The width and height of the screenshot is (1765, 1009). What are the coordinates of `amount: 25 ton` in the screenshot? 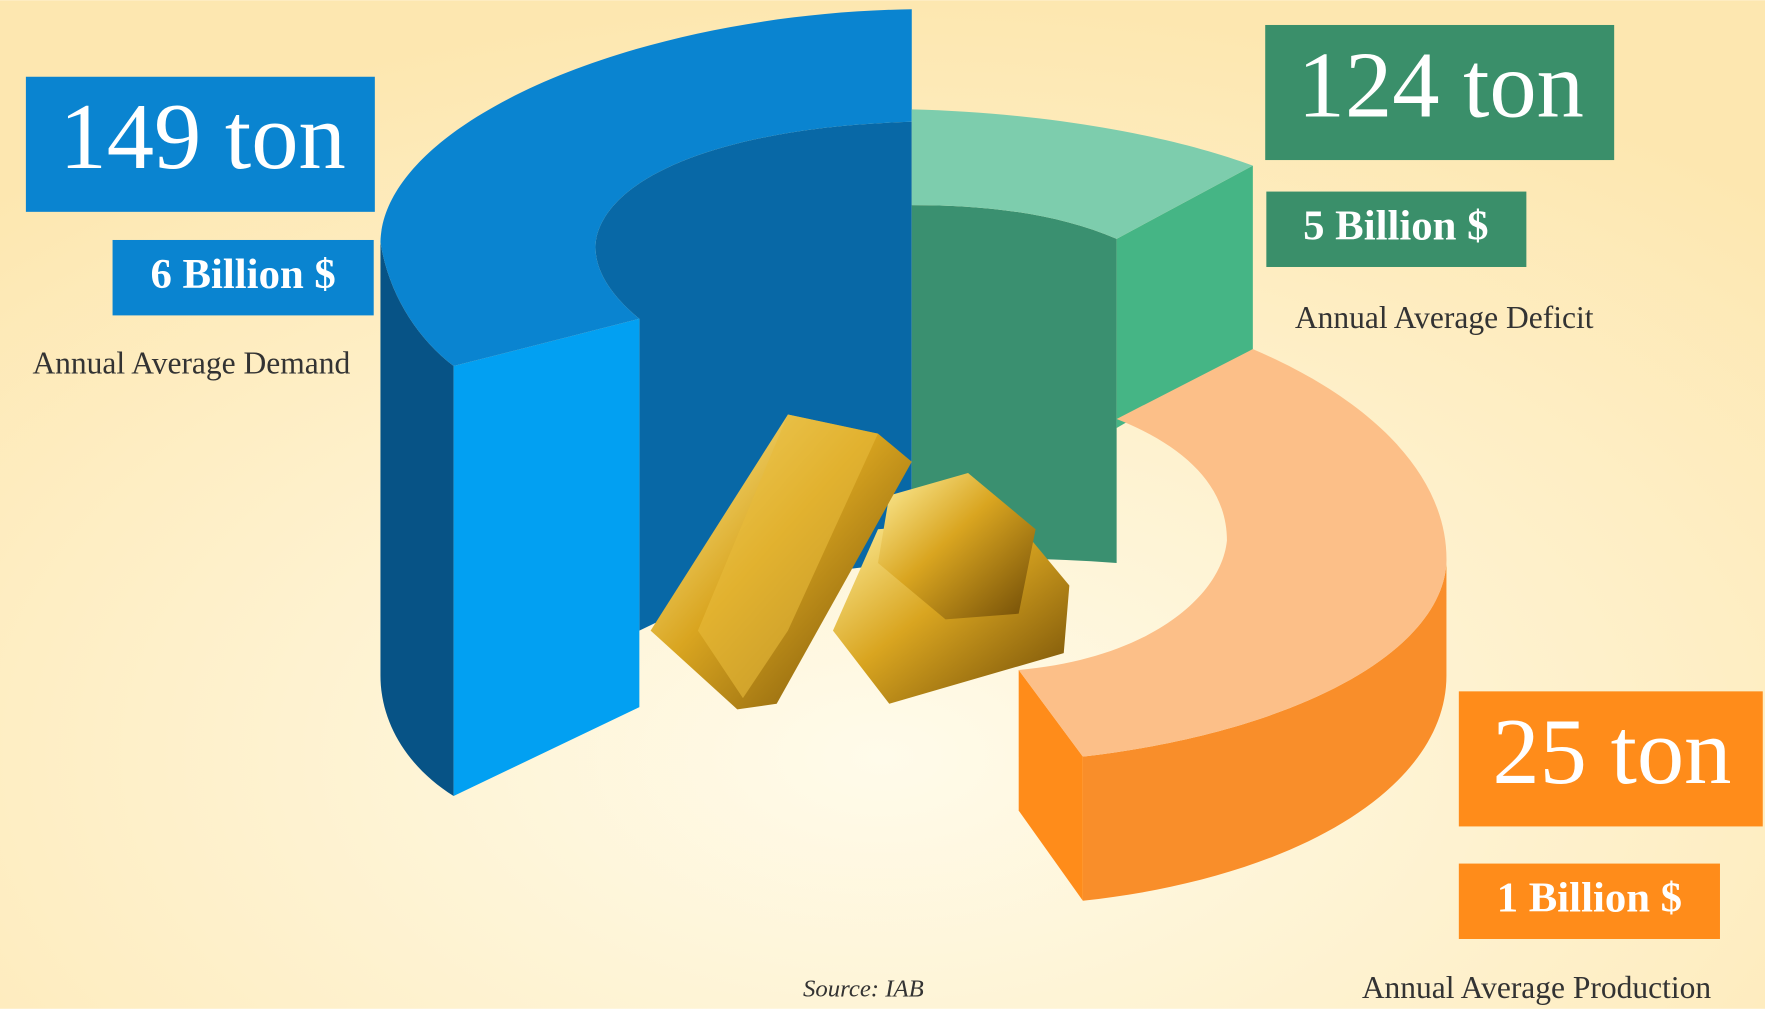 It's located at (1611, 752).